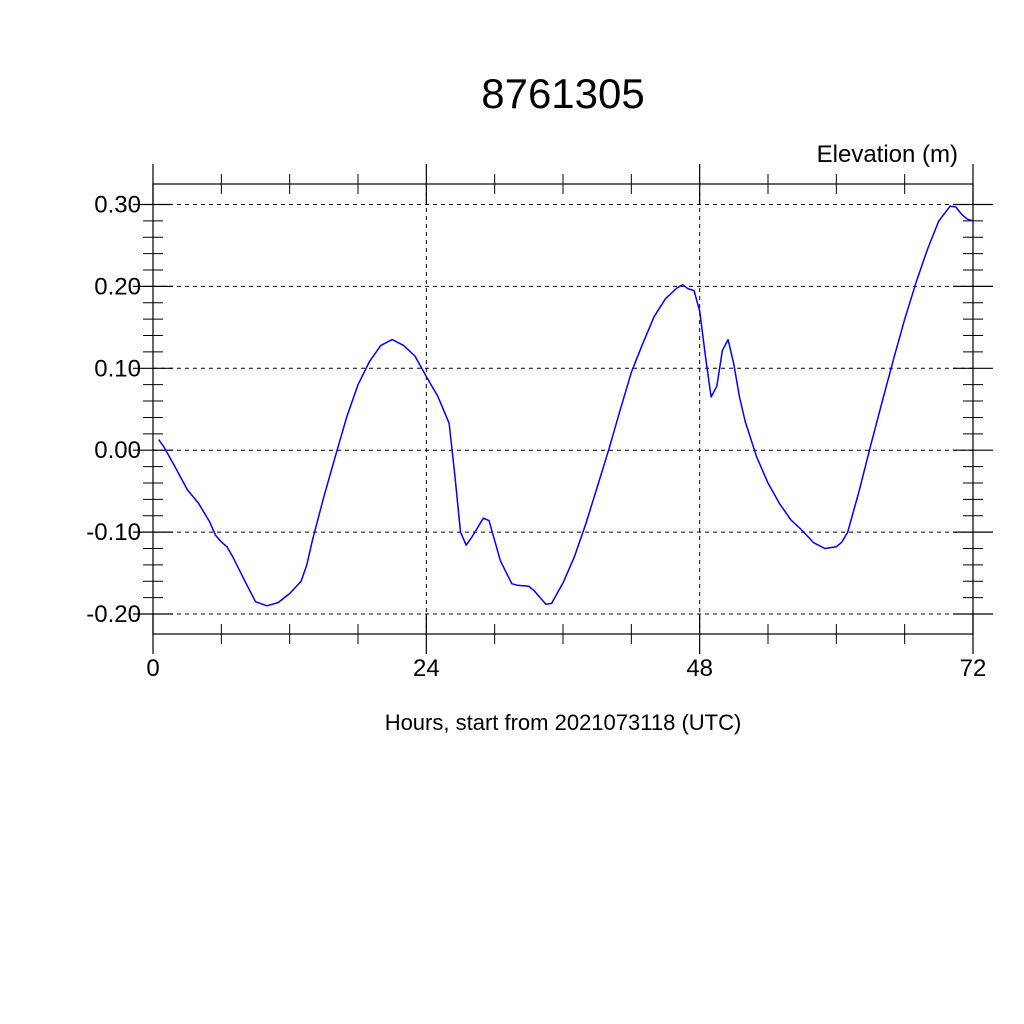  Describe the element at coordinates (117, 205) in the screenshot. I see `y-tick-label: 0.30` at that location.